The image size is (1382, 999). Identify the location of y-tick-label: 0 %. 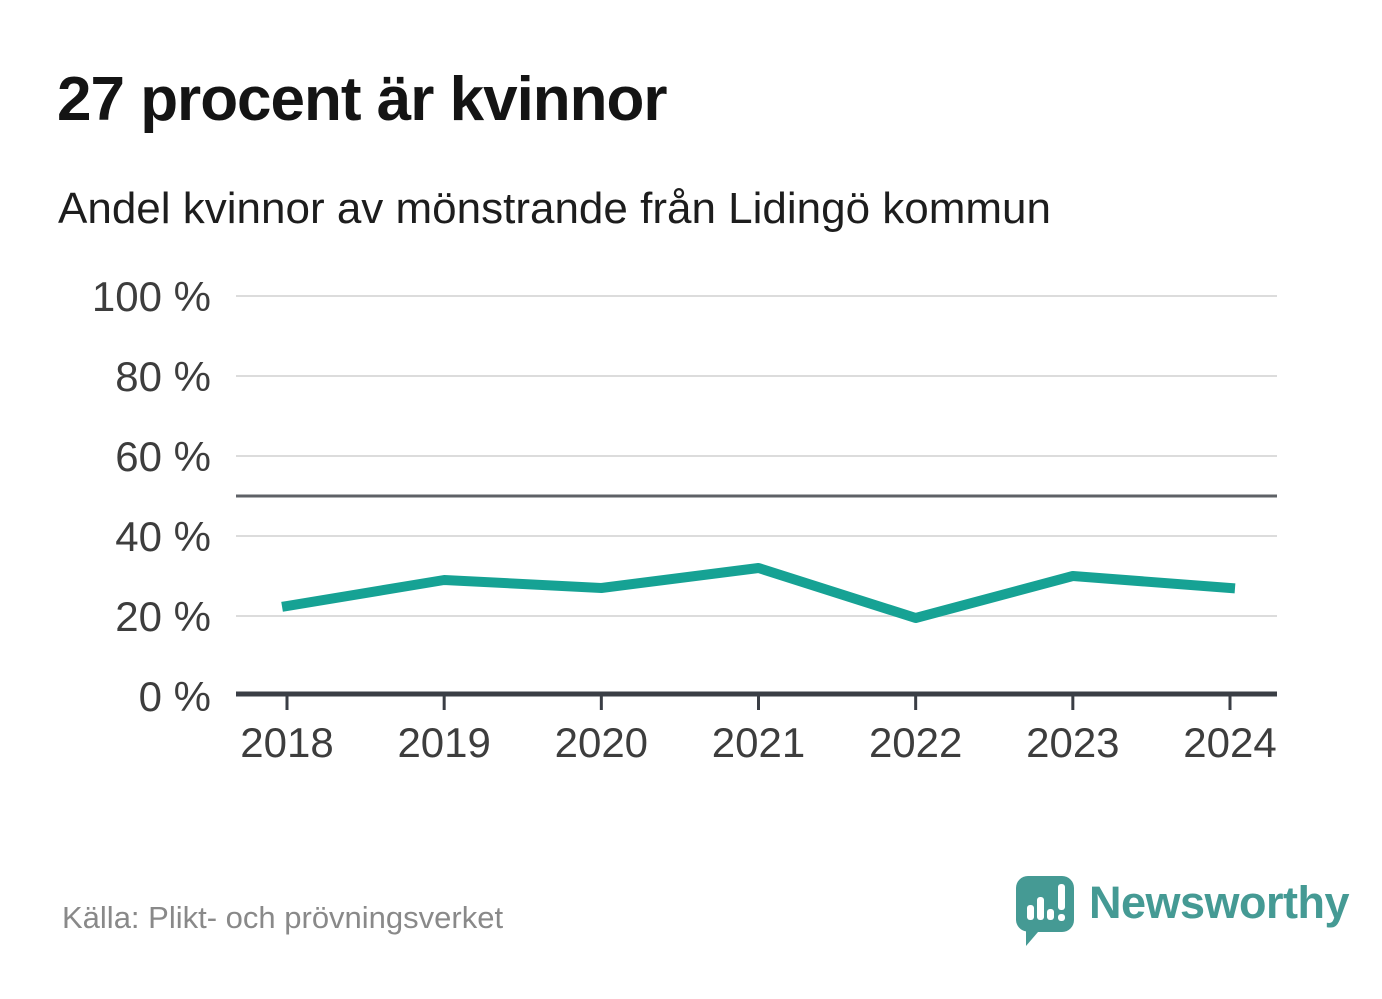
(175, 696).